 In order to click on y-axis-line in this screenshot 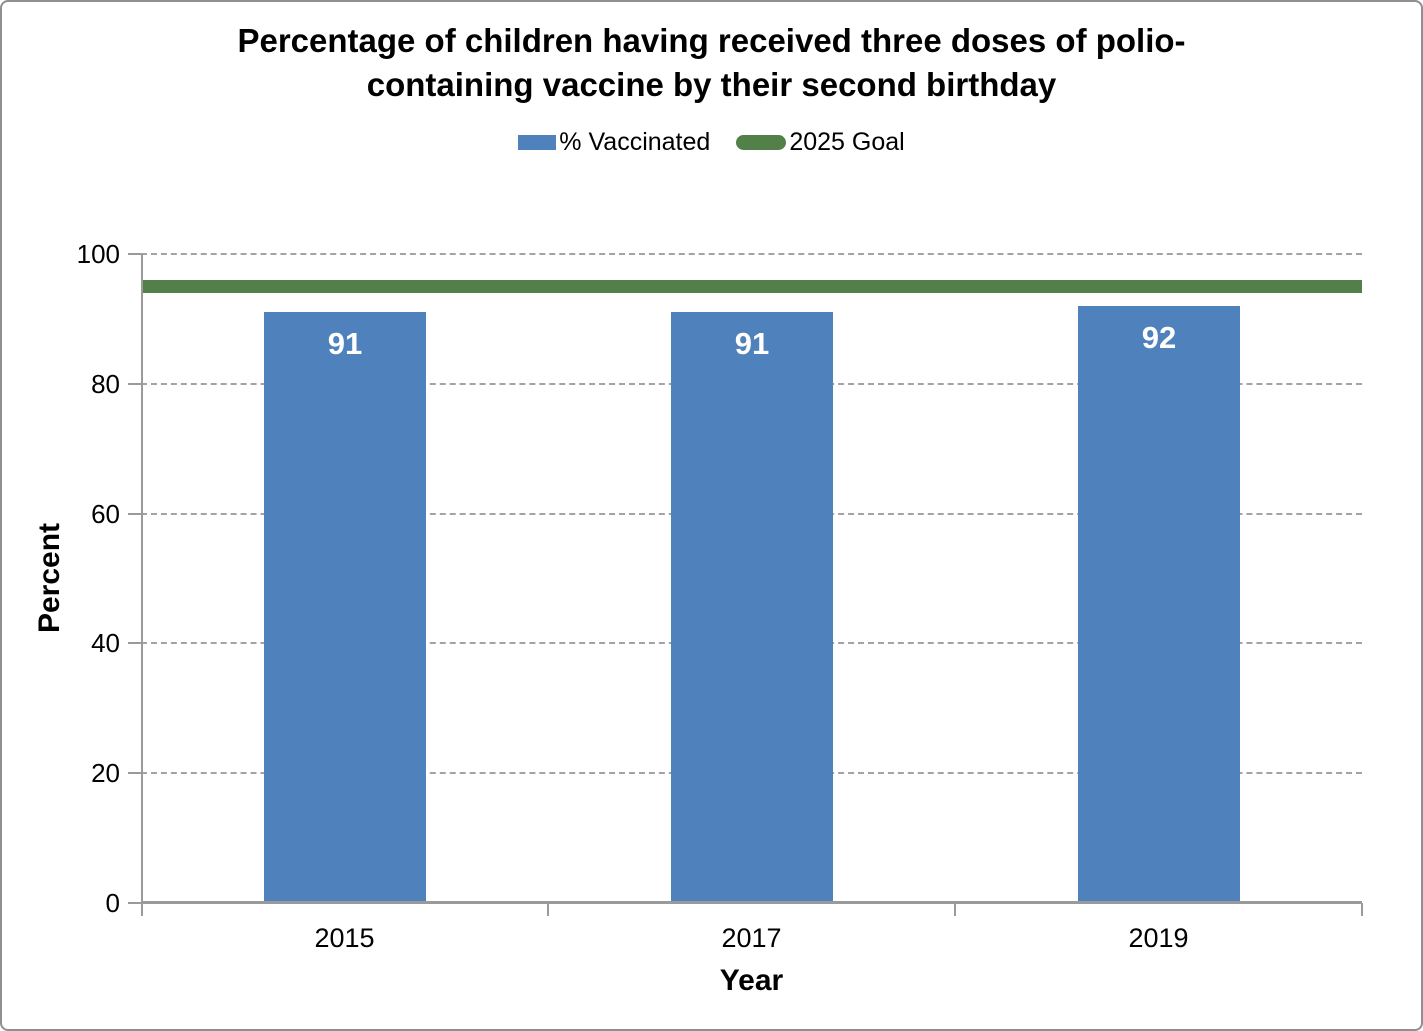, I will do `click(142, 585)`.